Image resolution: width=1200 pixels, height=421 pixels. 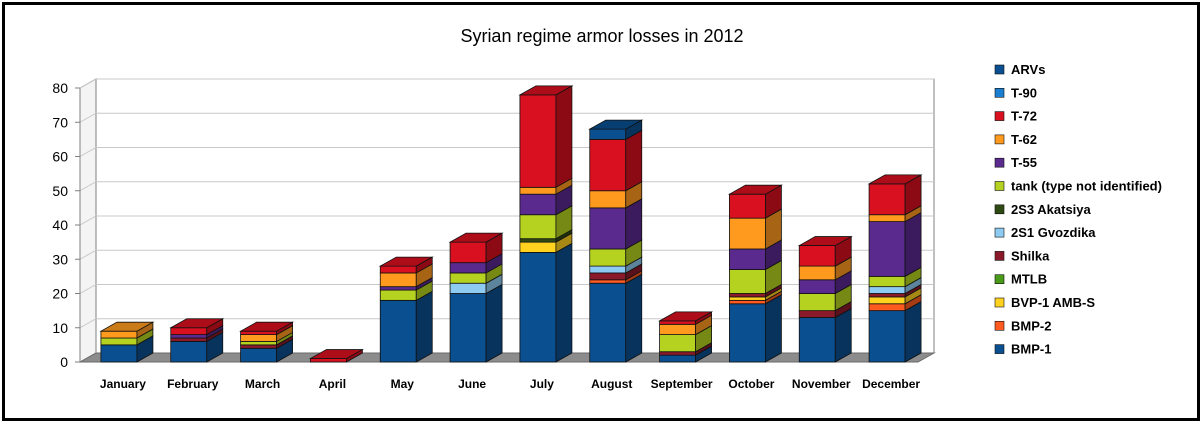 What do you see at coordinates (507, 357) in the screenshot?
I see `chart-floor` at bounding box center [507, 357].